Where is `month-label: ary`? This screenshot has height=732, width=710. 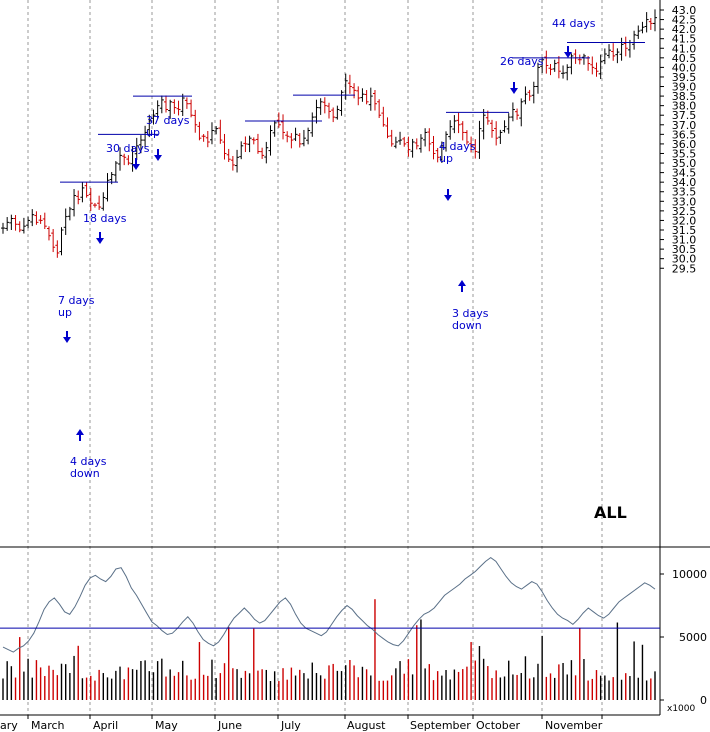
month-label: ary is located at coordinates (9, 725).